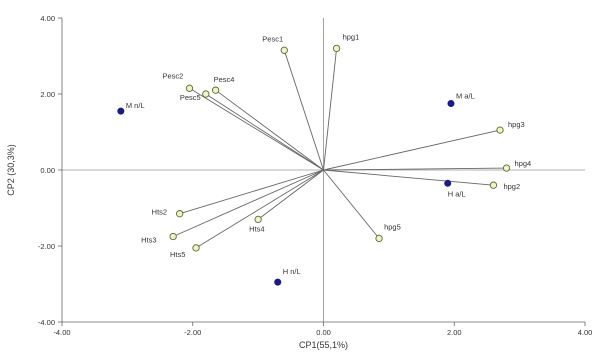 The height and width of the screenshot is (356, 609). Describe the element at coordinates (451, 104) in the screenshot. I see `observation-m-a-l` at that location.